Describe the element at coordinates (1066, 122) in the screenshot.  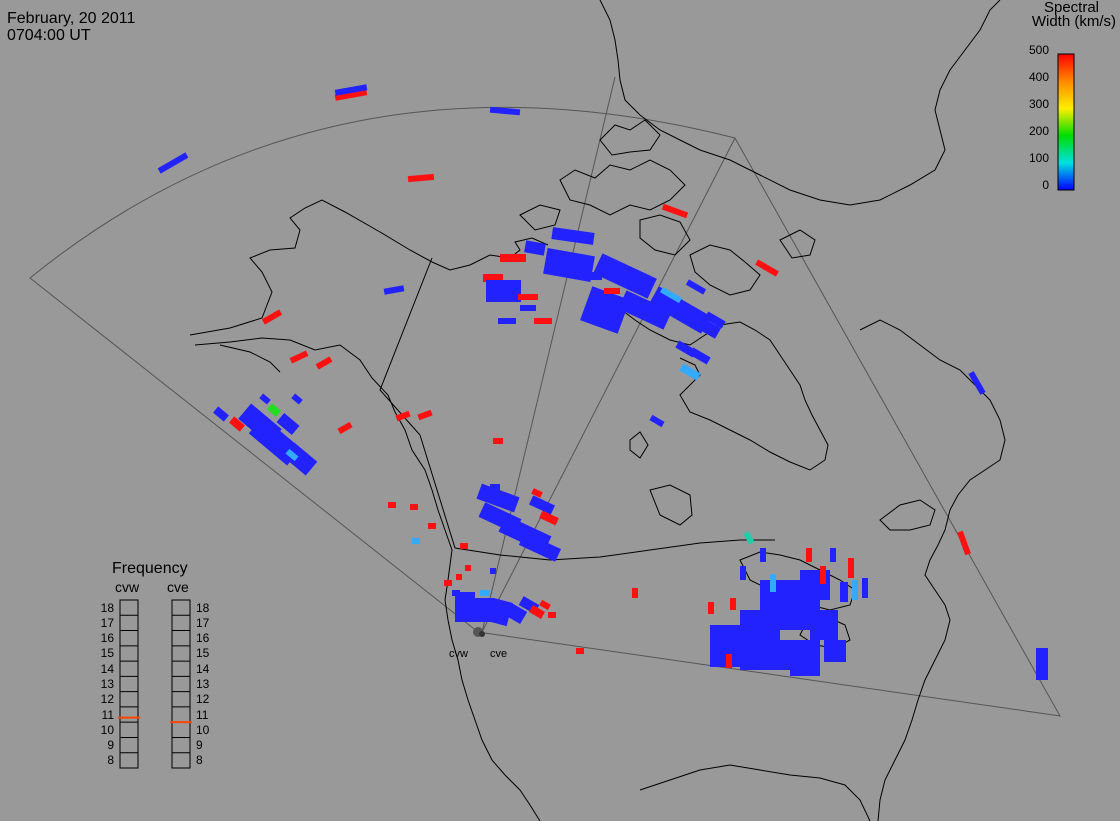
I see `spectral-width-colorbar` at that location.